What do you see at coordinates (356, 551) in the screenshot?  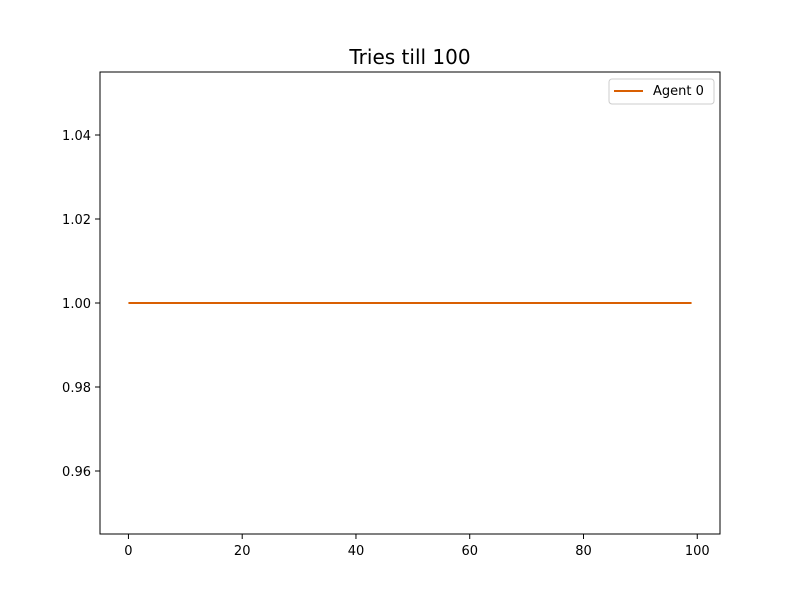 I see `x-tick-label: 40` at bounding box center [356, 551].